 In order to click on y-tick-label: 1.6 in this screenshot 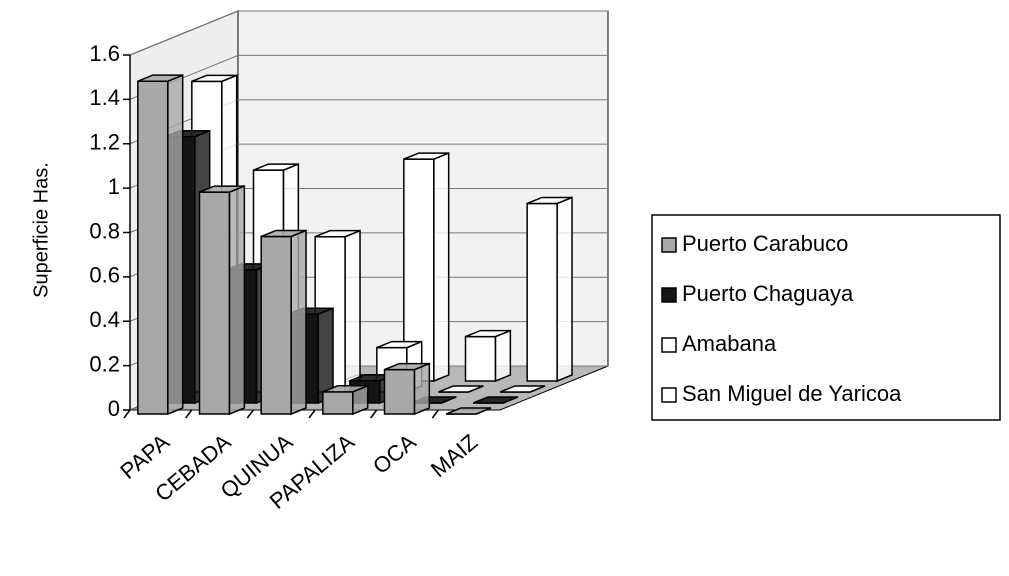, I will do `click(104, 53)`.